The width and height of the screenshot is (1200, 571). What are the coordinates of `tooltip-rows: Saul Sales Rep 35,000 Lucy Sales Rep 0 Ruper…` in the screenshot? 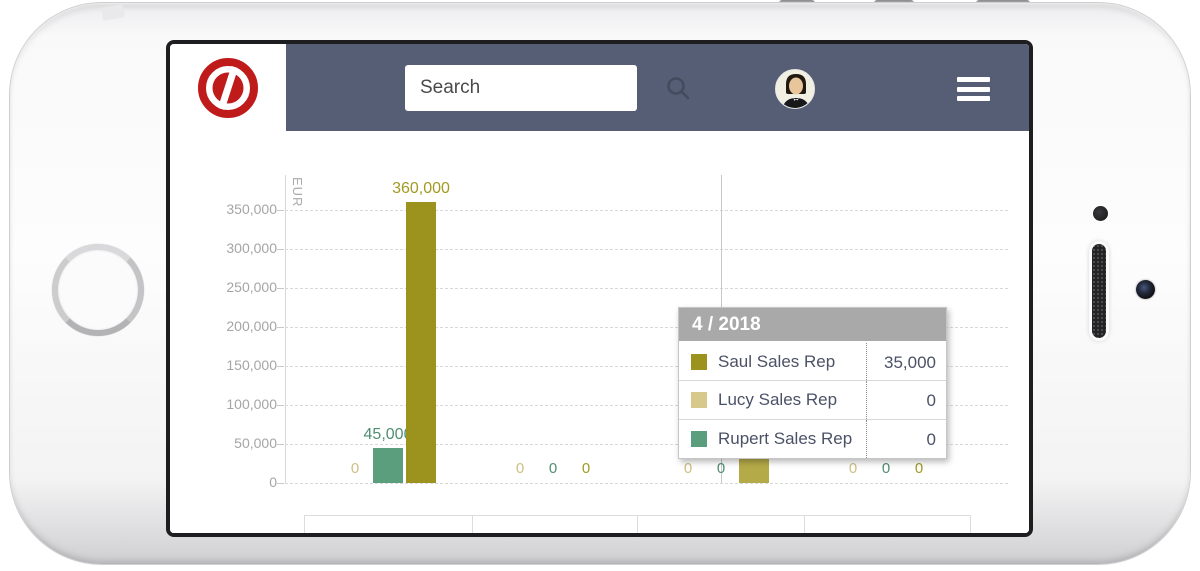 It's located at (812, 399).